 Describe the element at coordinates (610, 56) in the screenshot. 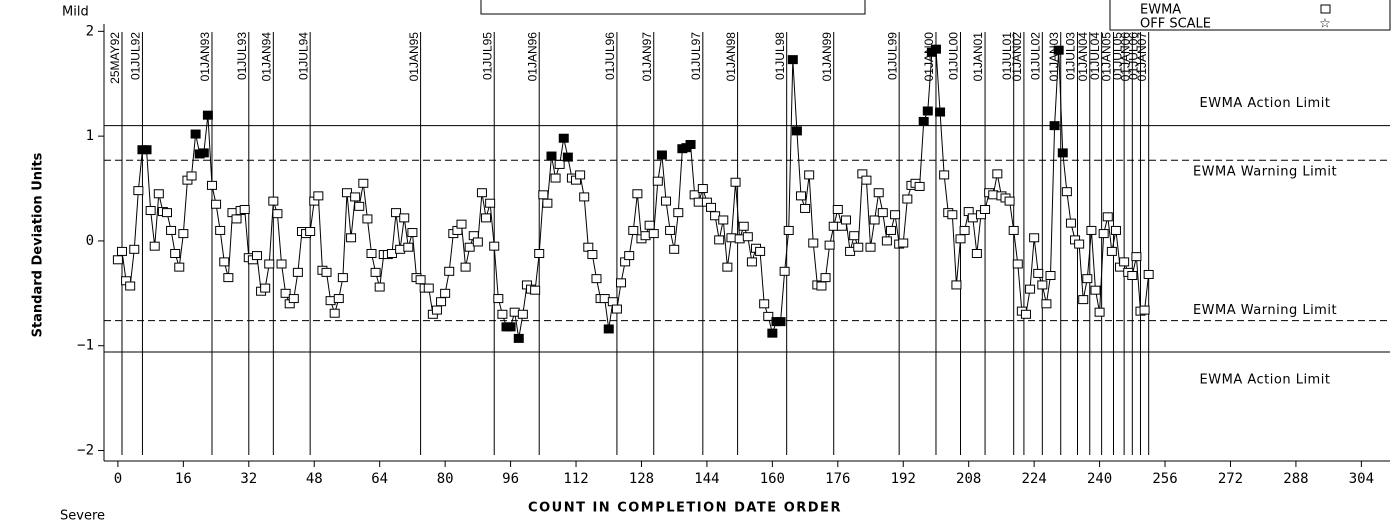

I see `date-label: 01JUL96` at that location.